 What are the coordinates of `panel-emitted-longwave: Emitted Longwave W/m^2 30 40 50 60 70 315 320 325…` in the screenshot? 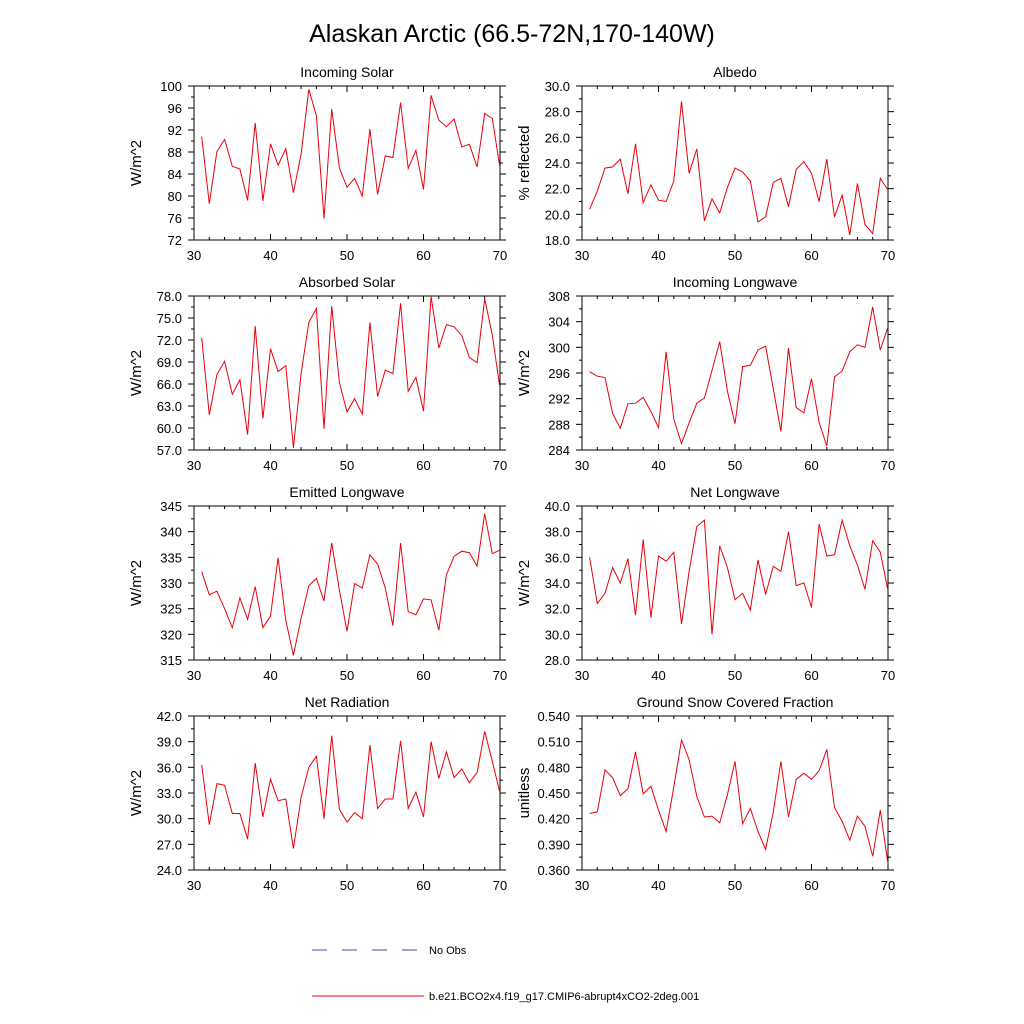 It's located at (317, 583).